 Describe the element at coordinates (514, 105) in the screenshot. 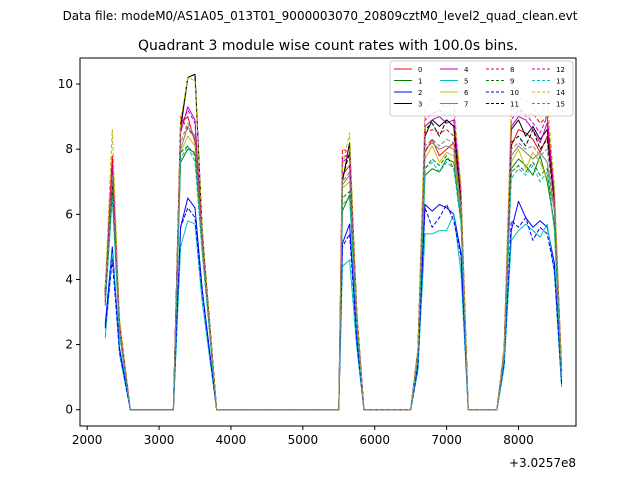

I see `legend-label-11: 11` at that location.